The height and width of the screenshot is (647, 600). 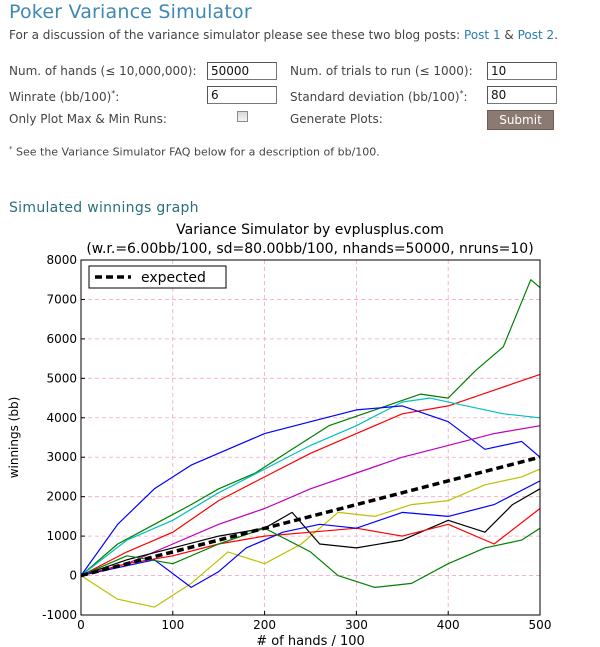 I want to click on footnote-mark: *, so click(x=11, y=149).